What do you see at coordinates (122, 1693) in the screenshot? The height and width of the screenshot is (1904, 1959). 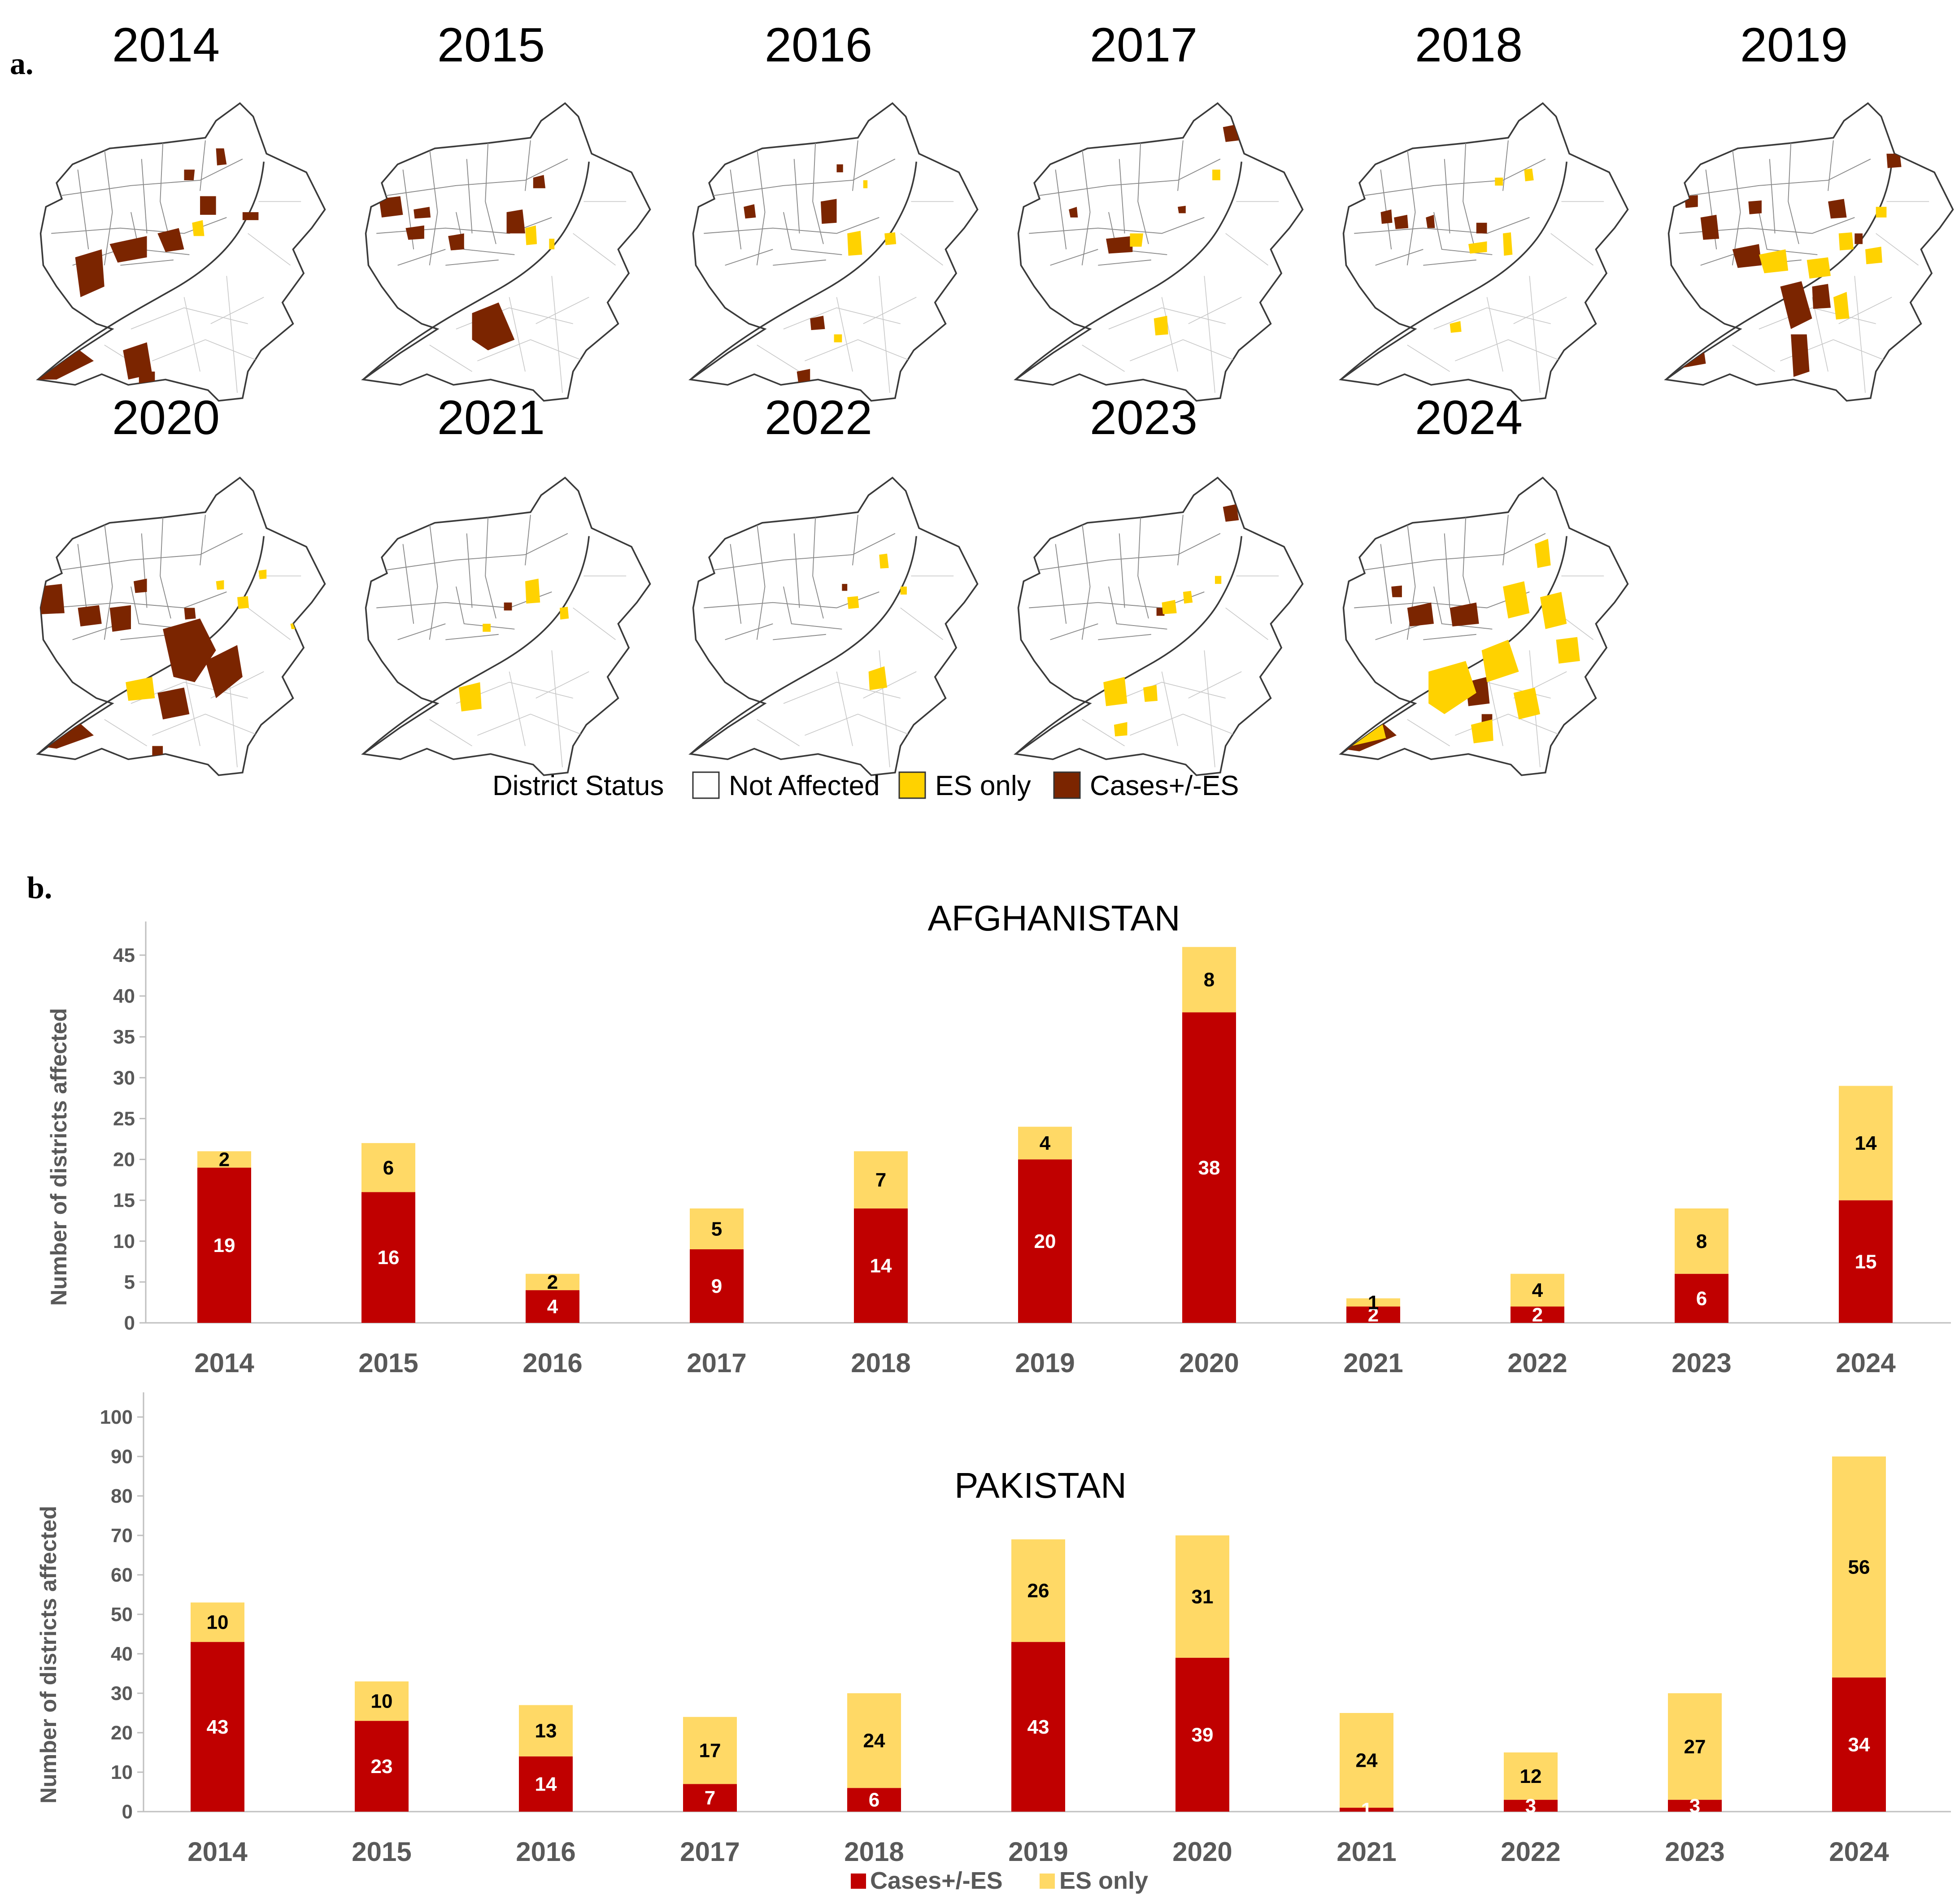 I see `y-tick-label: 30` at bounding box center [122, 1693].